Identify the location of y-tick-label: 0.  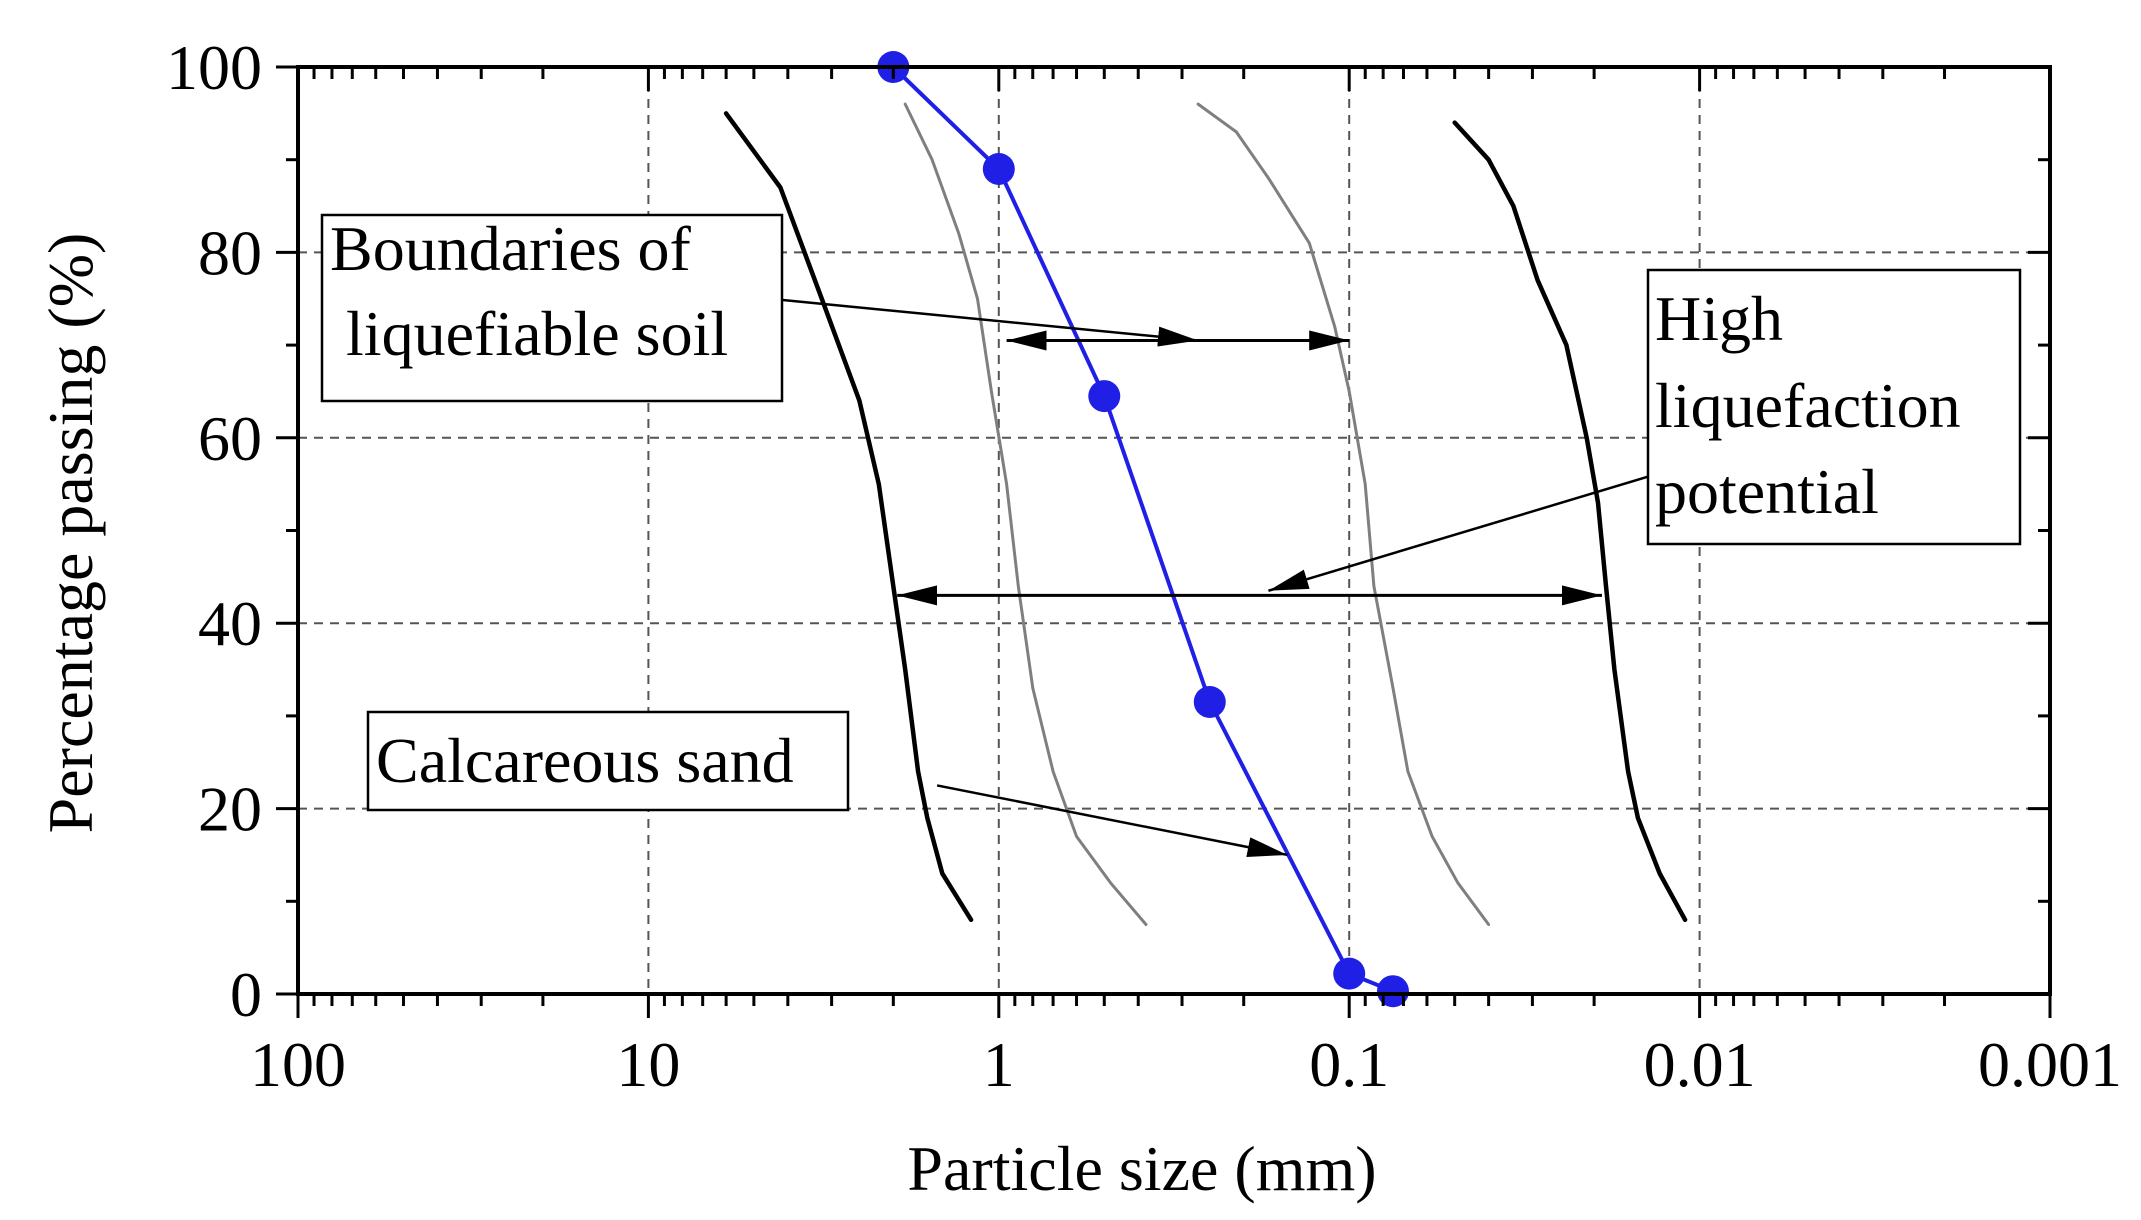
(246, 994).